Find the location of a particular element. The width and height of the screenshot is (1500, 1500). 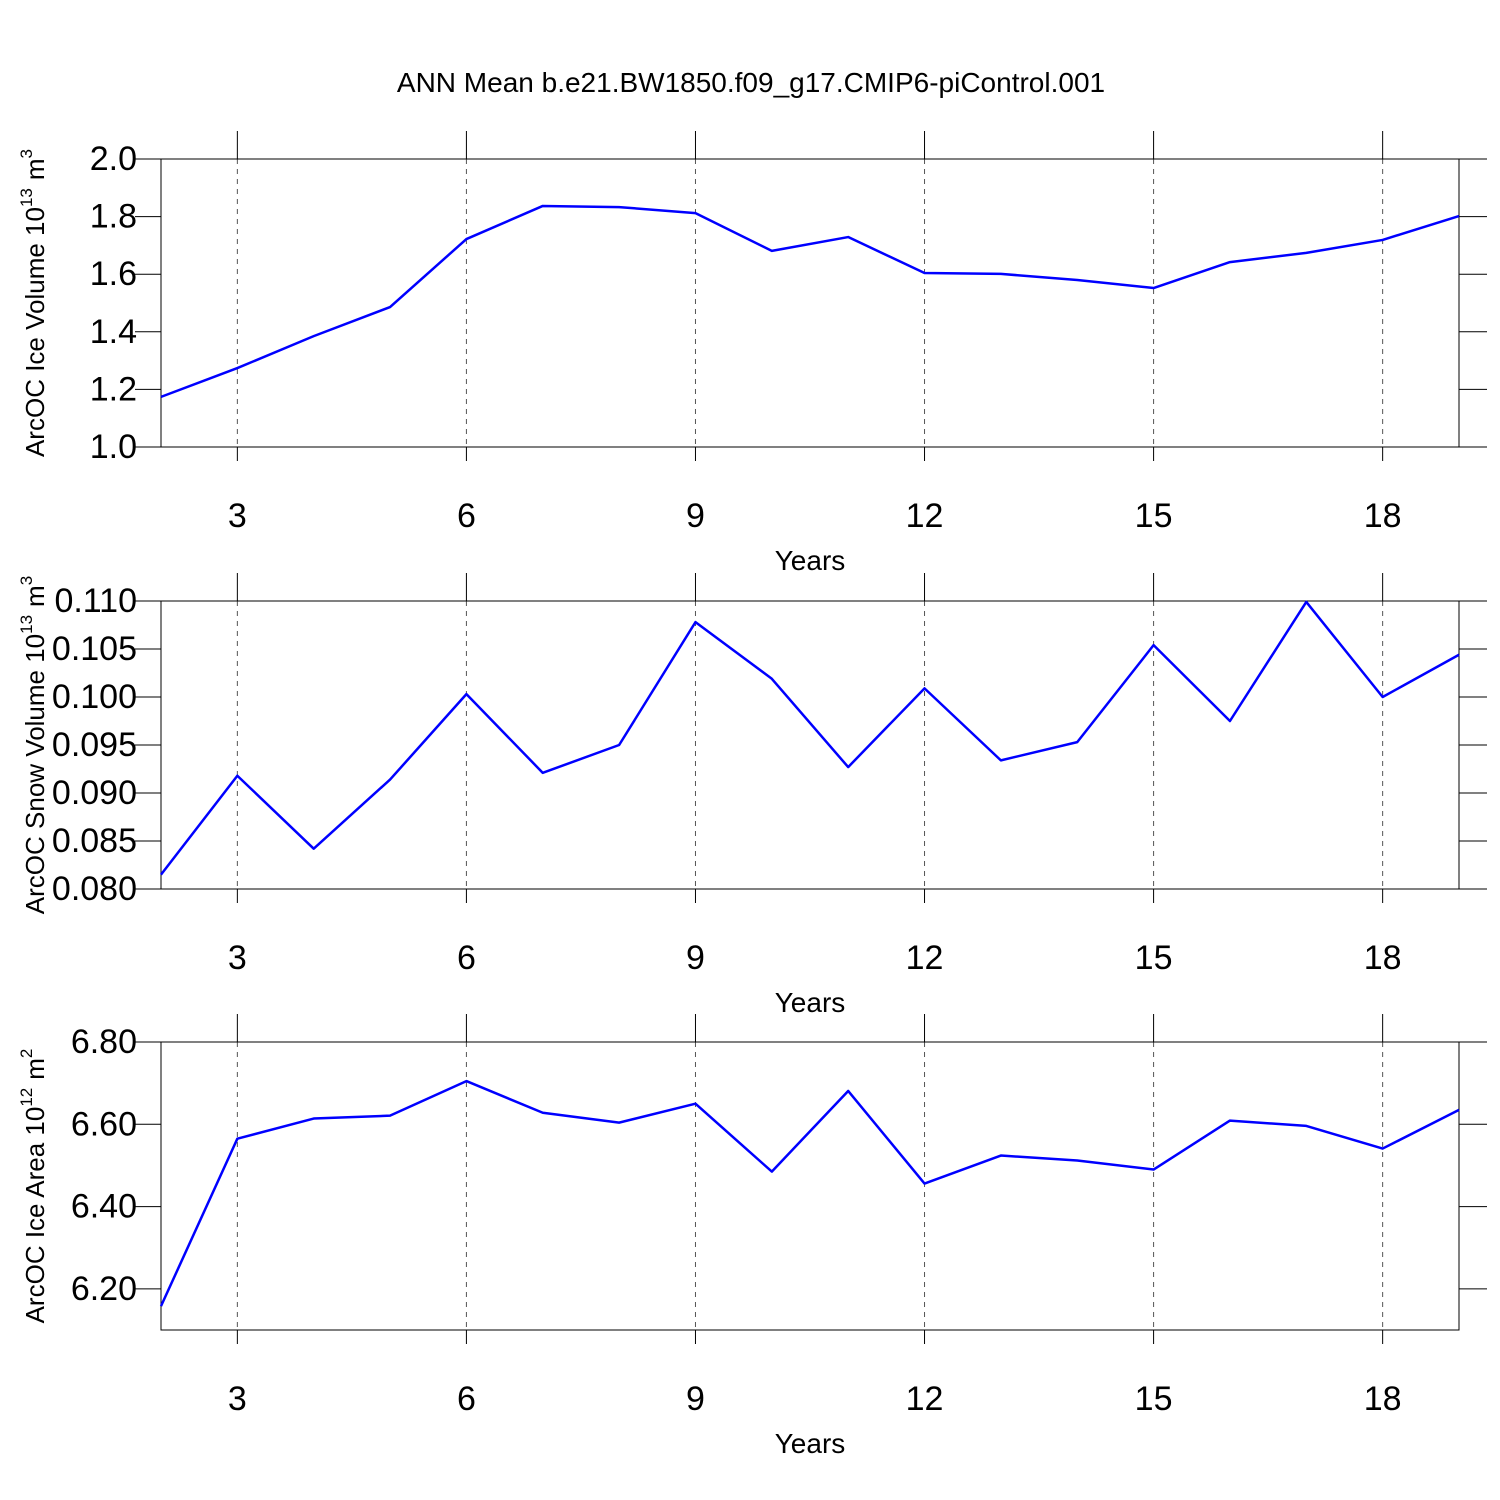

y-tick-label: 6.40 is located at coordinates (104, 1207).